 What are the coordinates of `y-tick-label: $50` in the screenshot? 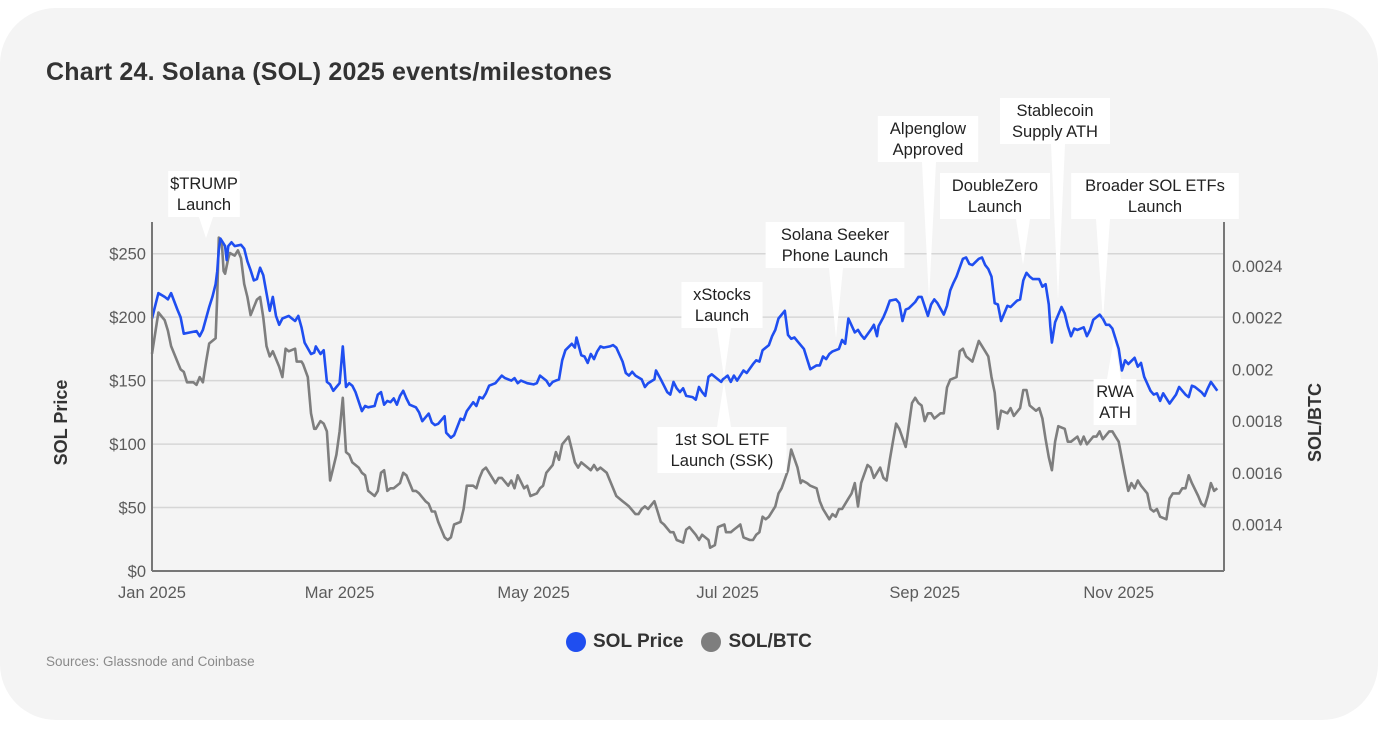 It's located at (132, 509).